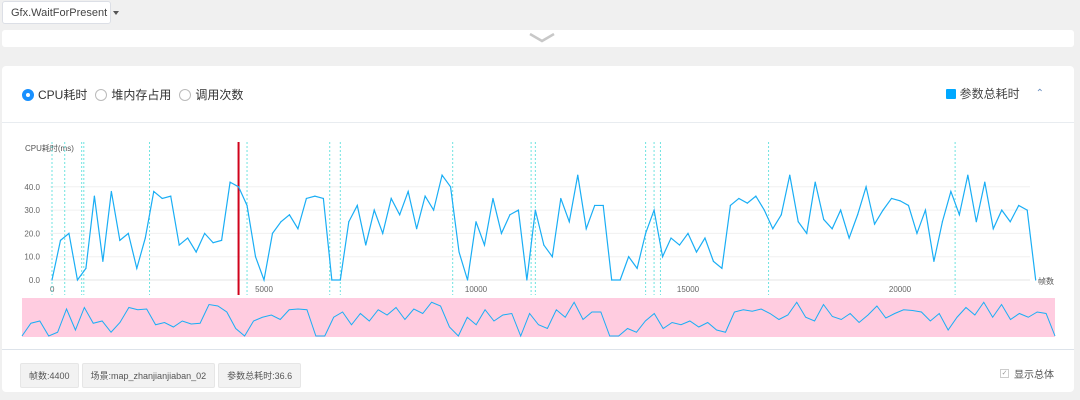  What do you see at coordinates (688, 289) in the screenshot?
I see `x-tick-label: 15000` at bounding box center [688, 289].